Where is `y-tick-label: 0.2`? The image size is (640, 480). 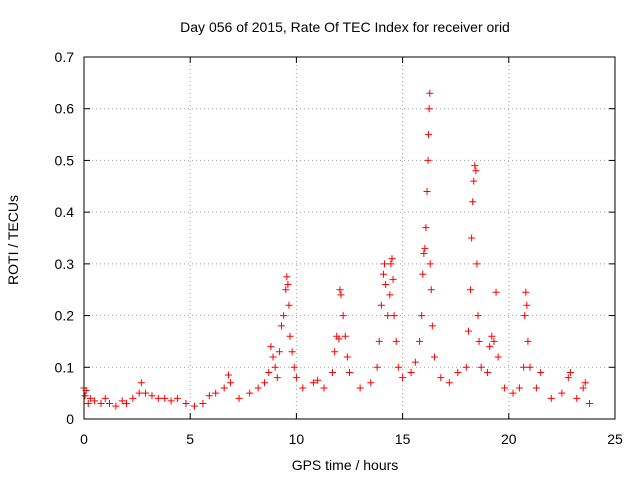 y-tick-label: 0.2 is located at coordinates (65, 316).